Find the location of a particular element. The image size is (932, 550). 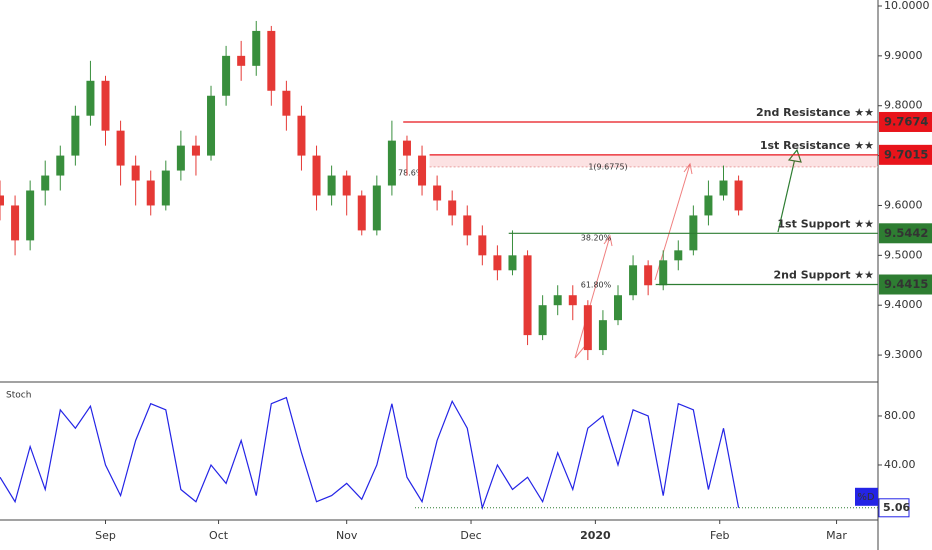

x-tick-label: Feb is located at coordinates (719, 535).